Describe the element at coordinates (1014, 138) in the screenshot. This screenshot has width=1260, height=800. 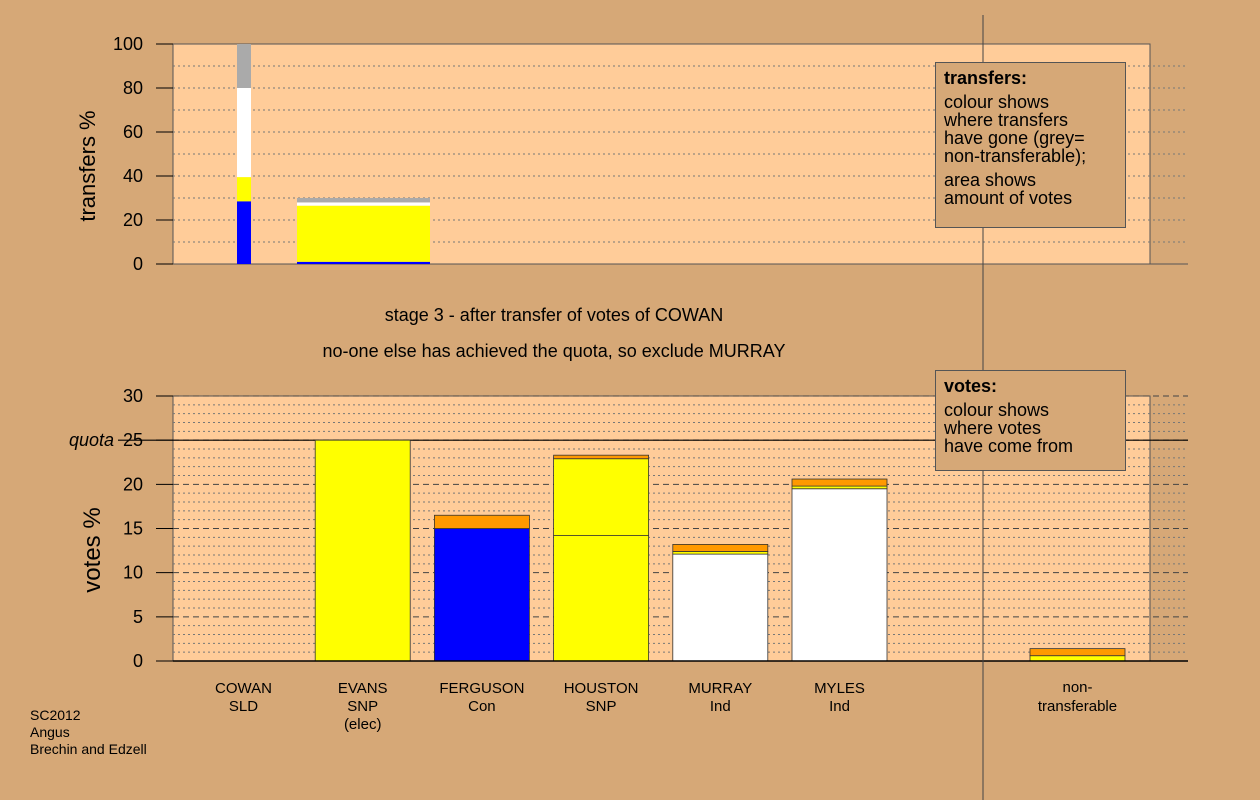
I see `transfers-legend-line: have gone (grey=` at that location.